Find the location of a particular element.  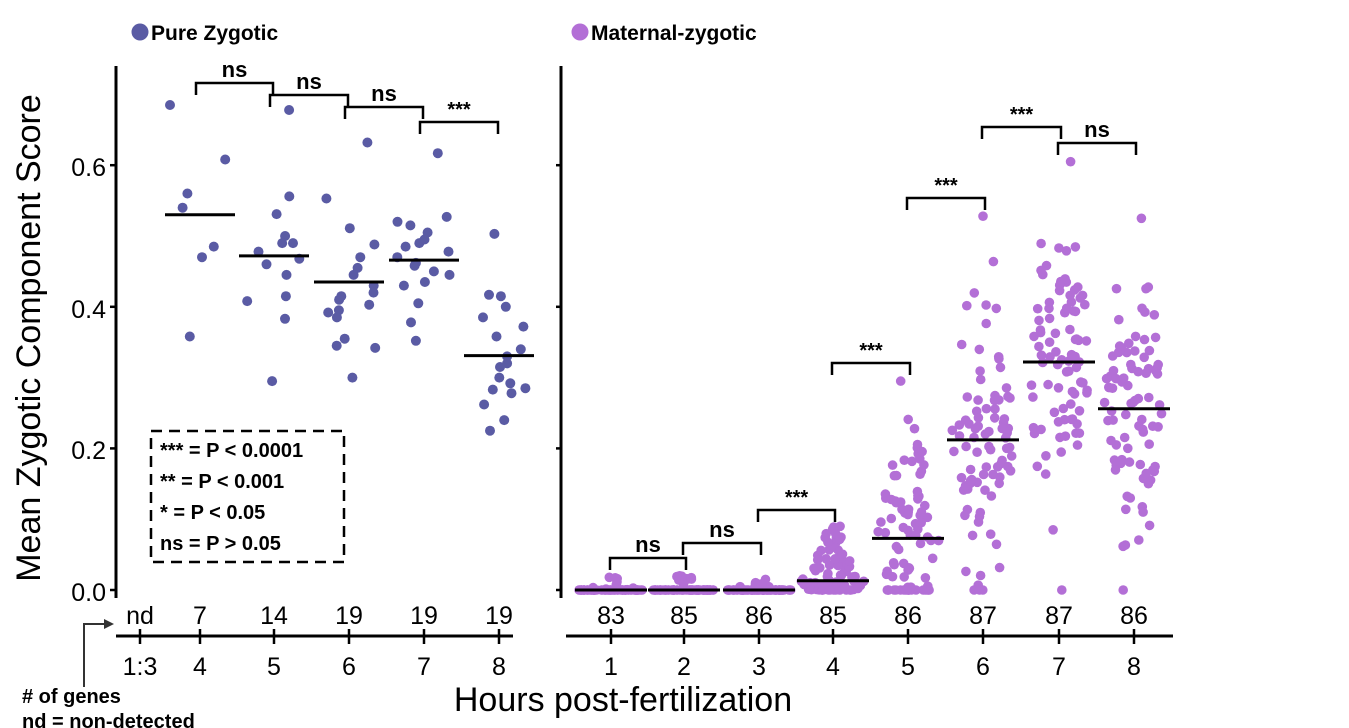

gene-count-note: # of genes is located at coordinates (71, 697).